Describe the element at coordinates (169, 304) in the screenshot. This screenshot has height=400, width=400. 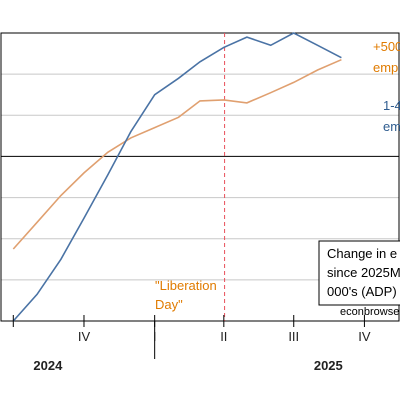
I see `liberation-day-label-line2: Day"` at that location.